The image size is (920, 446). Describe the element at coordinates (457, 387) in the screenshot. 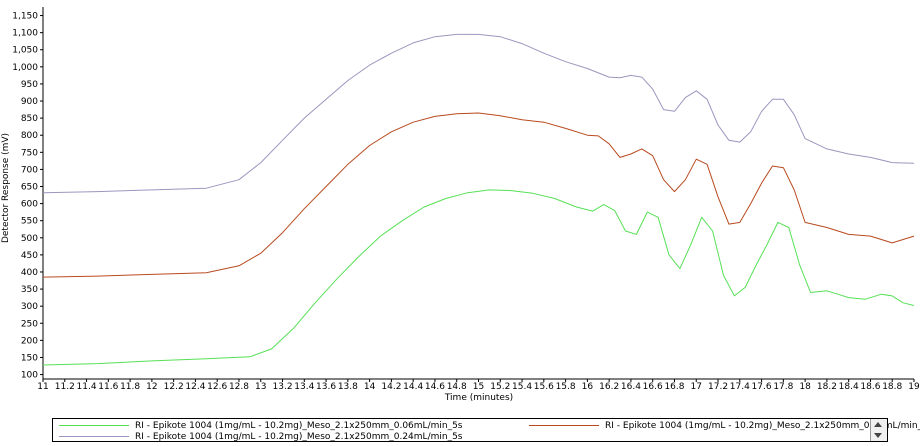

I see `x-tick-label: 14.8` at that location.